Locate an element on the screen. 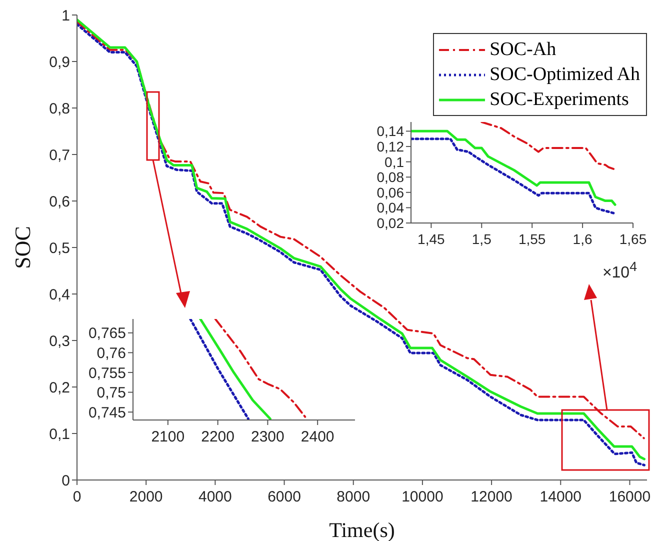  y-tick-label: 0,76 is located at coordinates (111, 353).